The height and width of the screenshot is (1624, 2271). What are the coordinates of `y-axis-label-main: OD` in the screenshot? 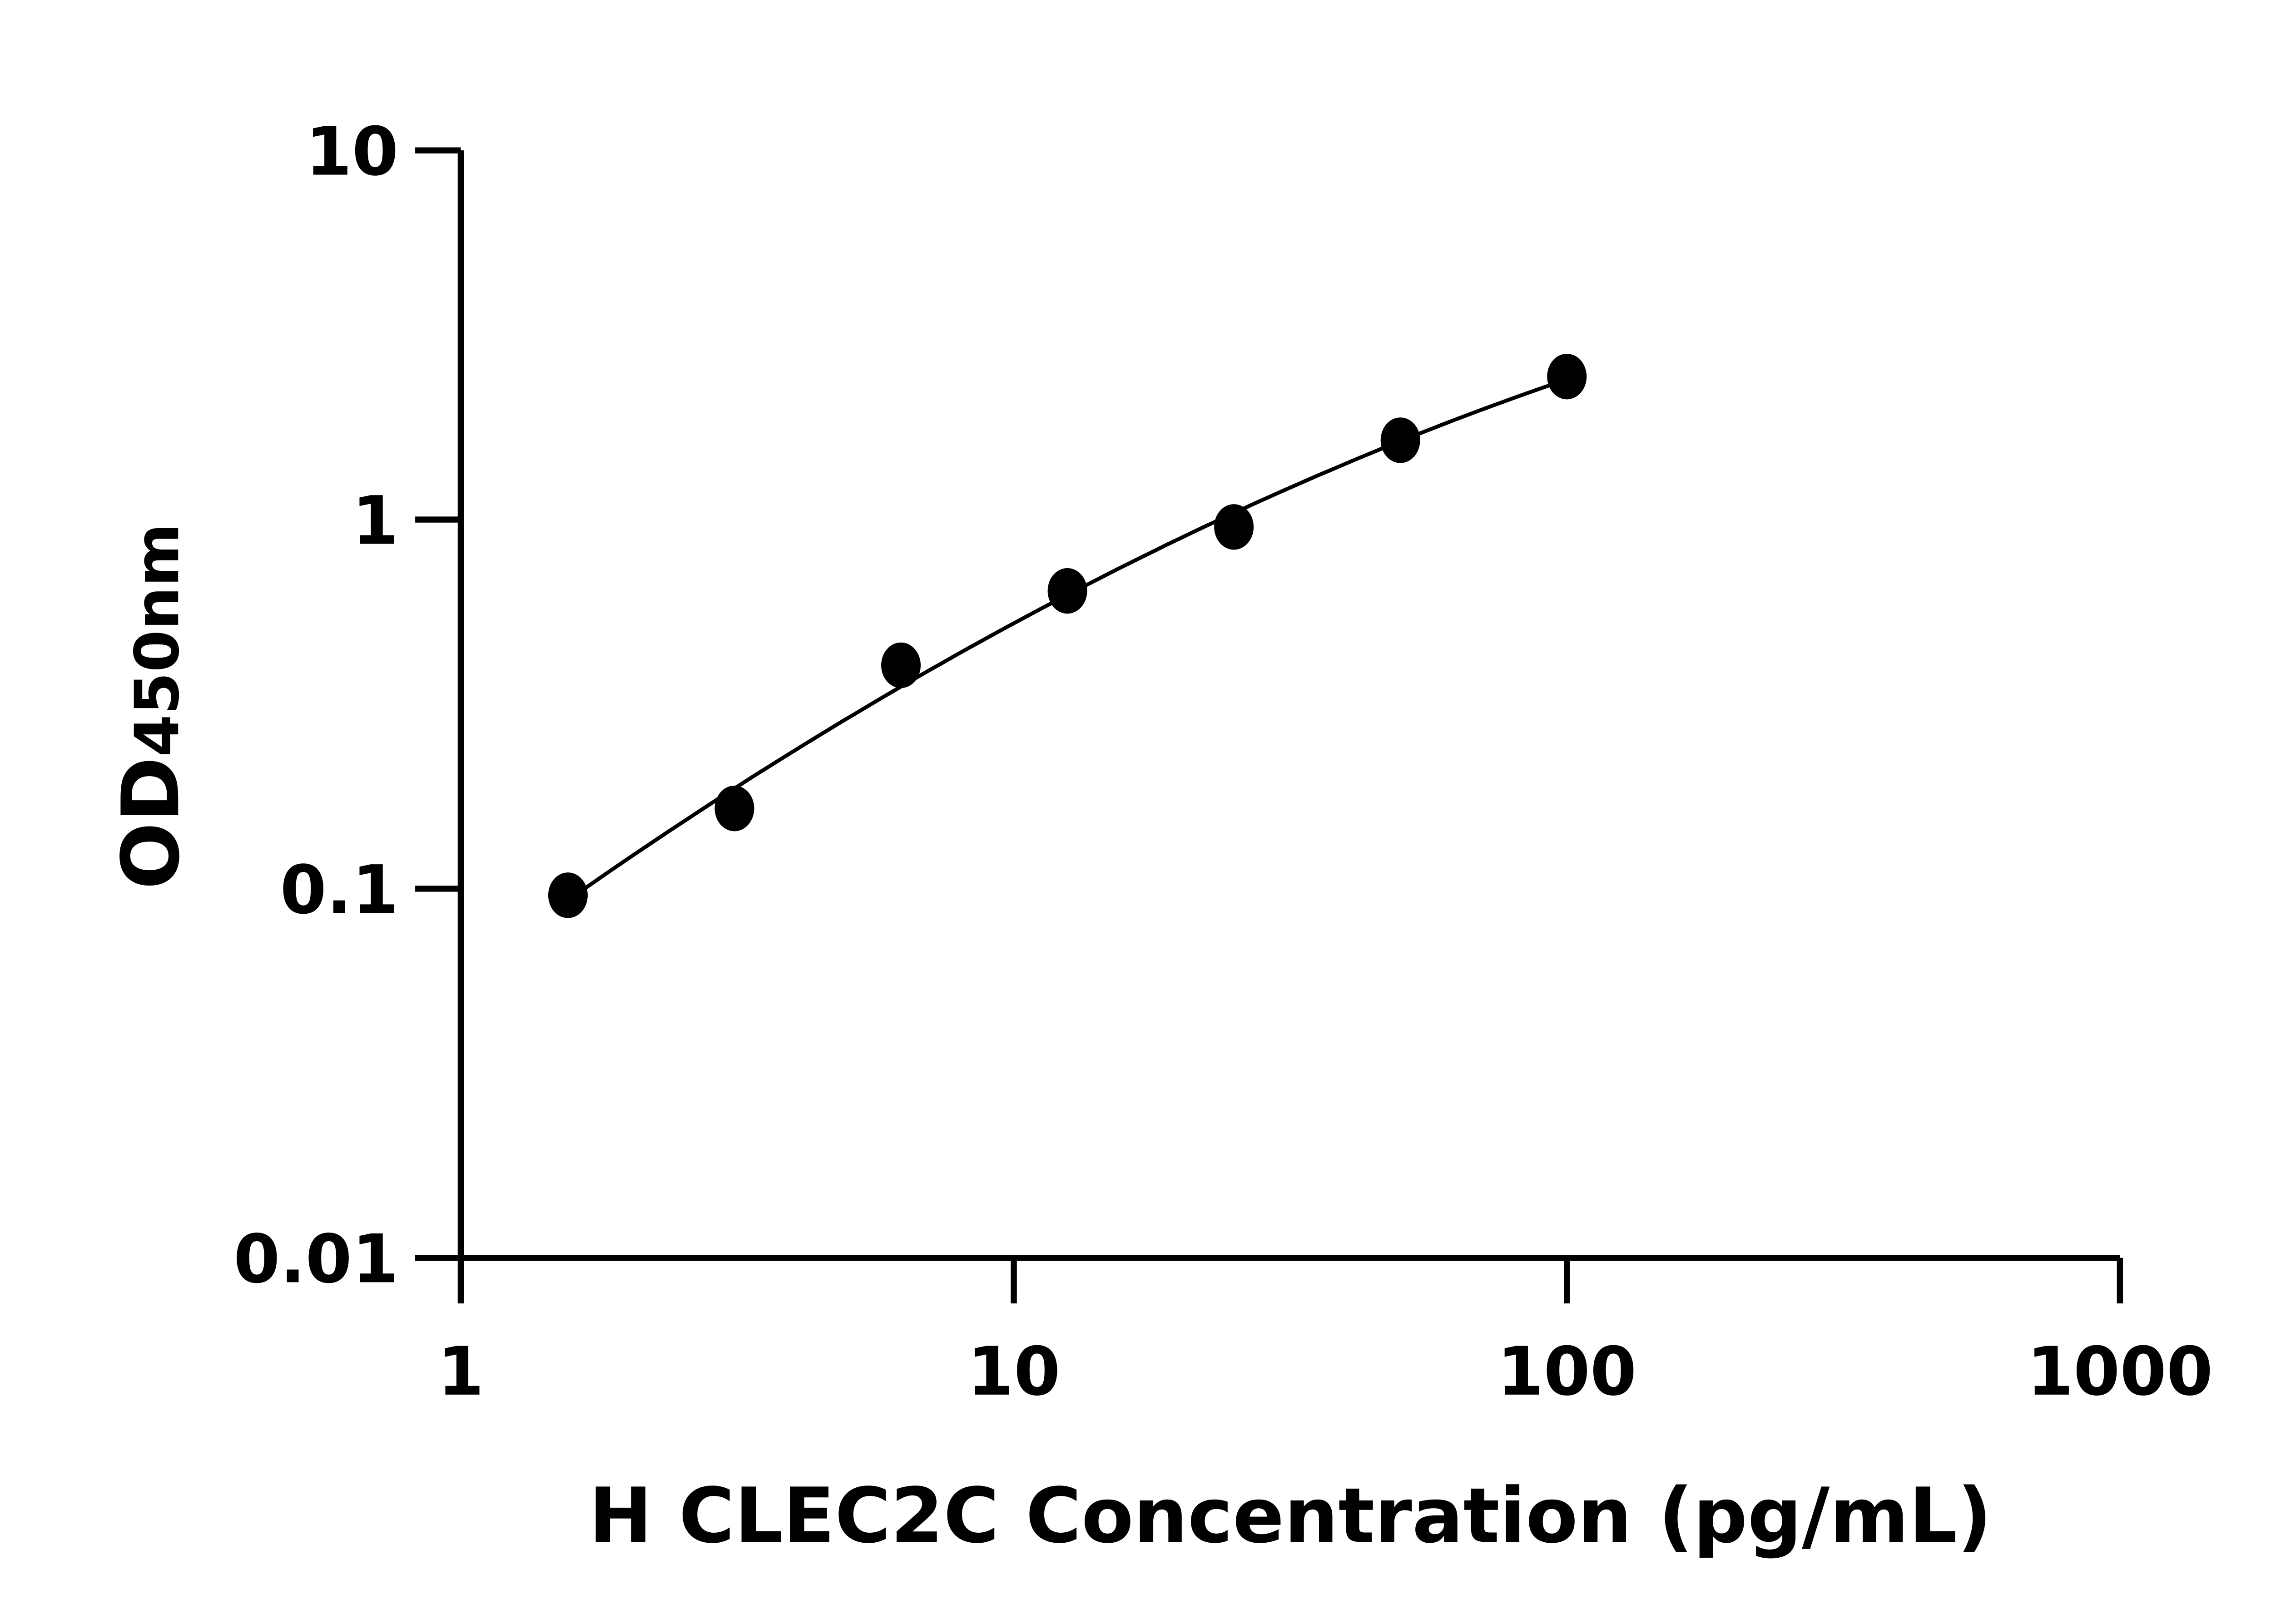 It's located at (151, 823).